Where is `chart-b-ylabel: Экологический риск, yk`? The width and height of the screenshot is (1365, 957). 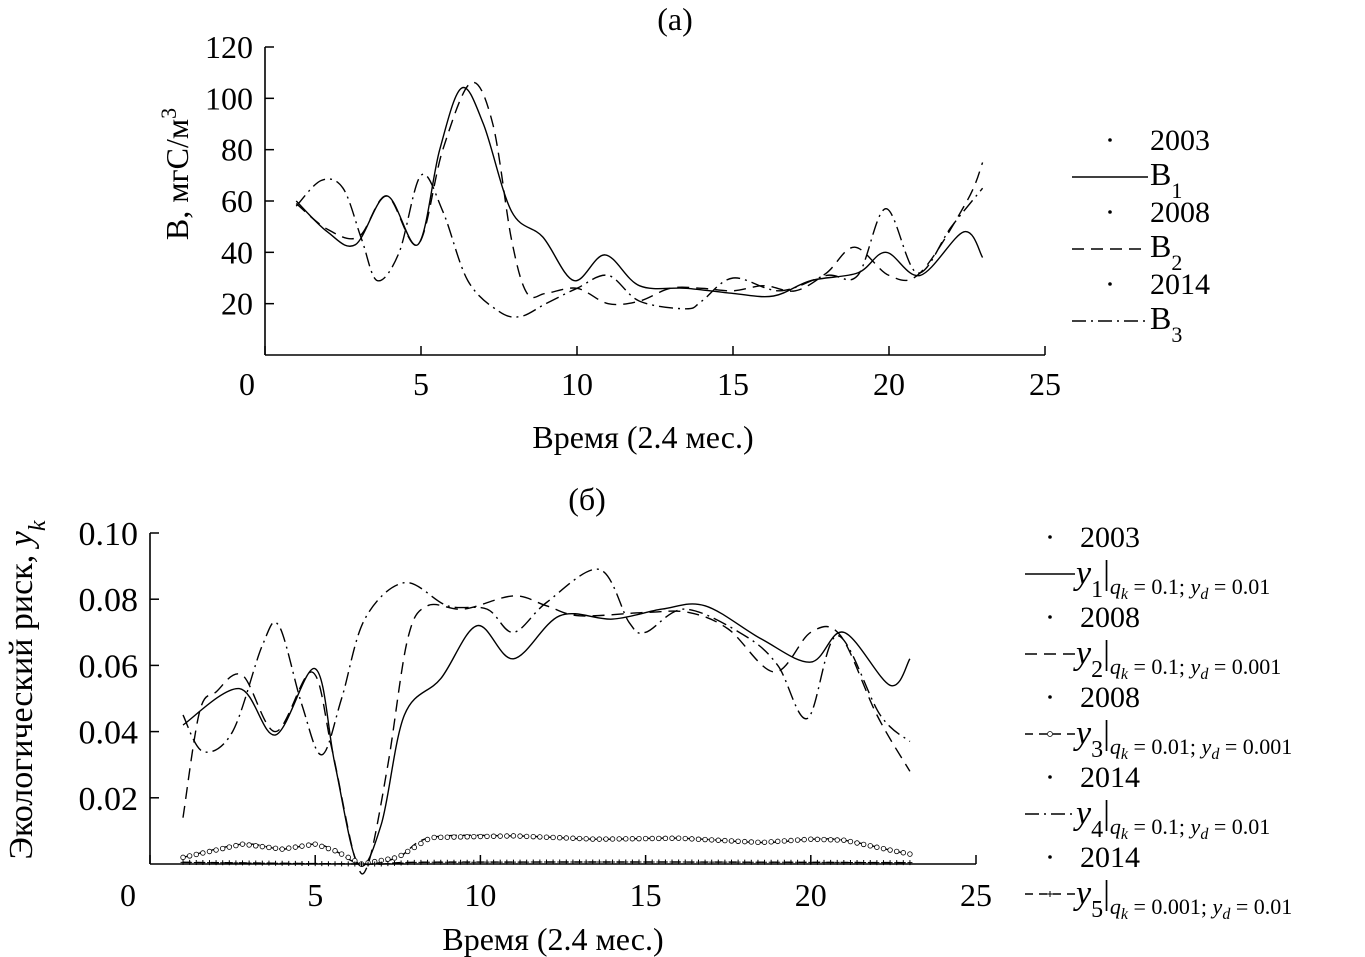 chart-b-ylabel: Экологический риск, yk is located at coordinates (27, 689).